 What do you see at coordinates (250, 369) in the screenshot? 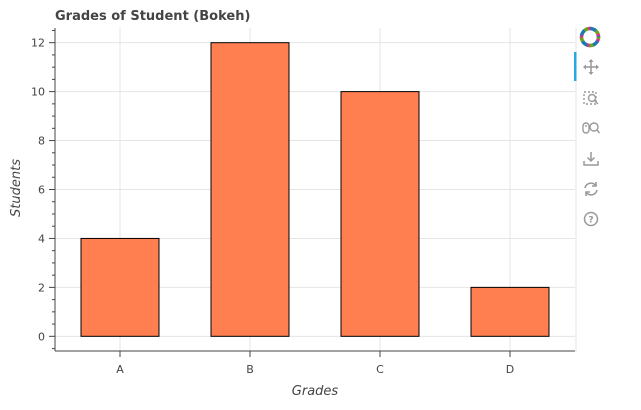
I see `x-tick-label: B` at bounding box center [250, 369].